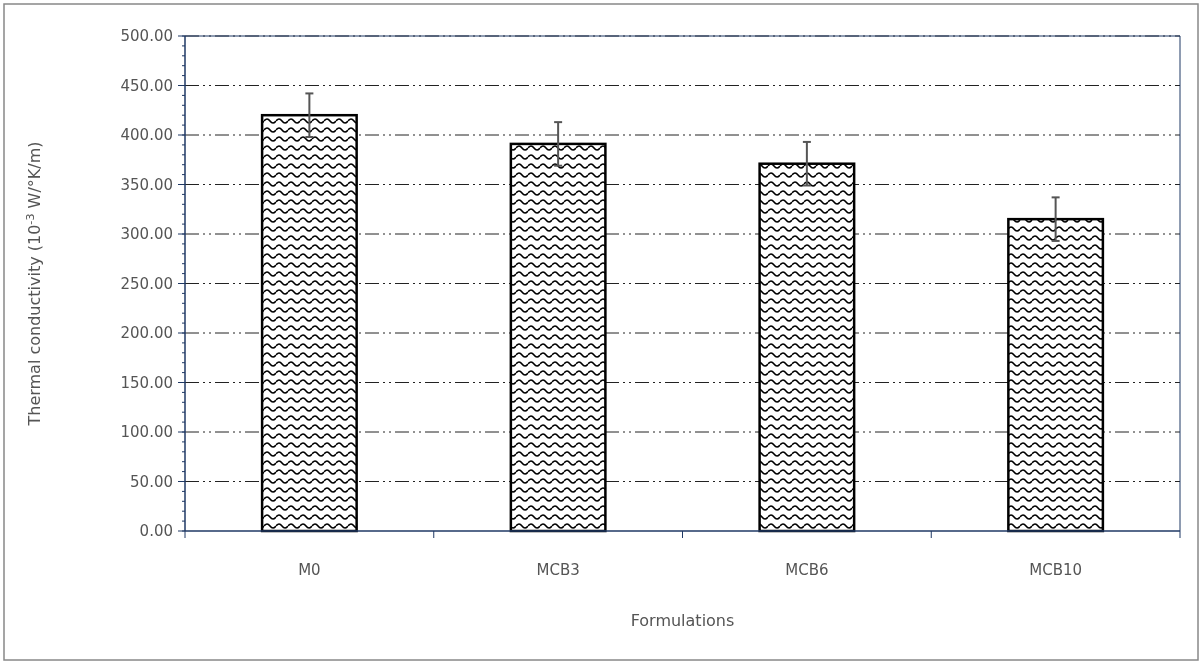 This screenshot has height=664, width=1202. What do you see at coordinates (146, 432) in the screenshot?
I see `y-tick-label: 100.00` at bounding box center [146, 432].